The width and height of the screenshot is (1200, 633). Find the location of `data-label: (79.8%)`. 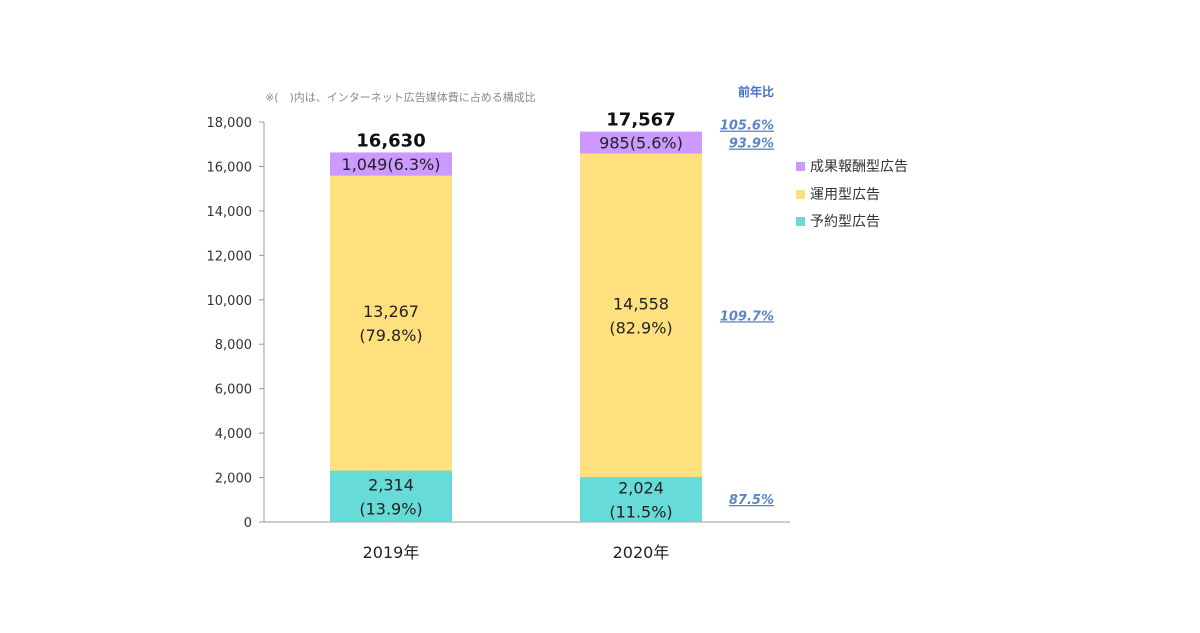

data-label: (79.8%) is located at coordinates (390, 335).